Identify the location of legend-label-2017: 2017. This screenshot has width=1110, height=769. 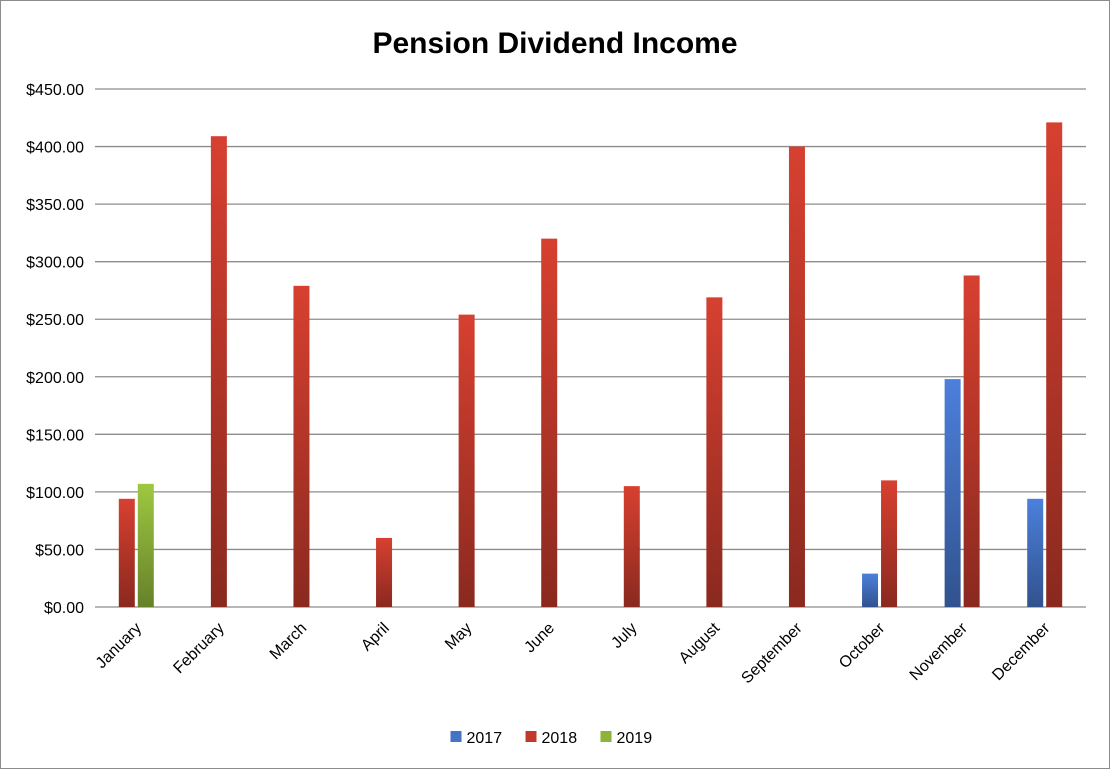
(485, 738).